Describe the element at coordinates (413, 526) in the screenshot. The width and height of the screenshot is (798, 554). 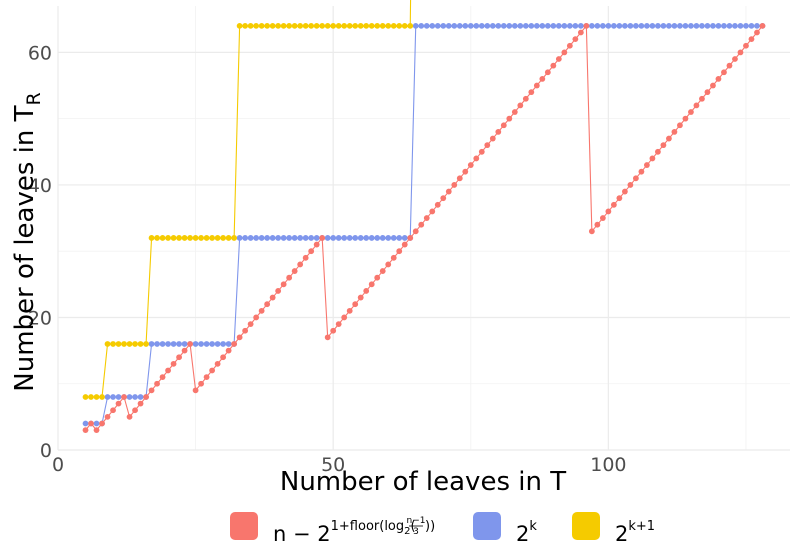
I see `legend-1-paren-open: (` at that location.